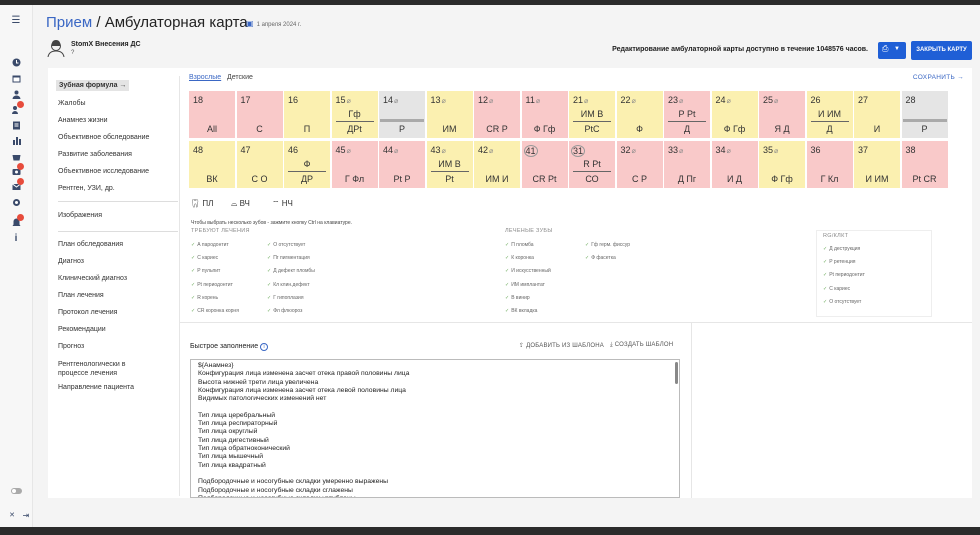 Image resolution: width=980 pixels, height=535 pixels. Describe the element at coordinates (93, 278) in the screenshot. I see `nav-item: Клинический диагноз` at that location.